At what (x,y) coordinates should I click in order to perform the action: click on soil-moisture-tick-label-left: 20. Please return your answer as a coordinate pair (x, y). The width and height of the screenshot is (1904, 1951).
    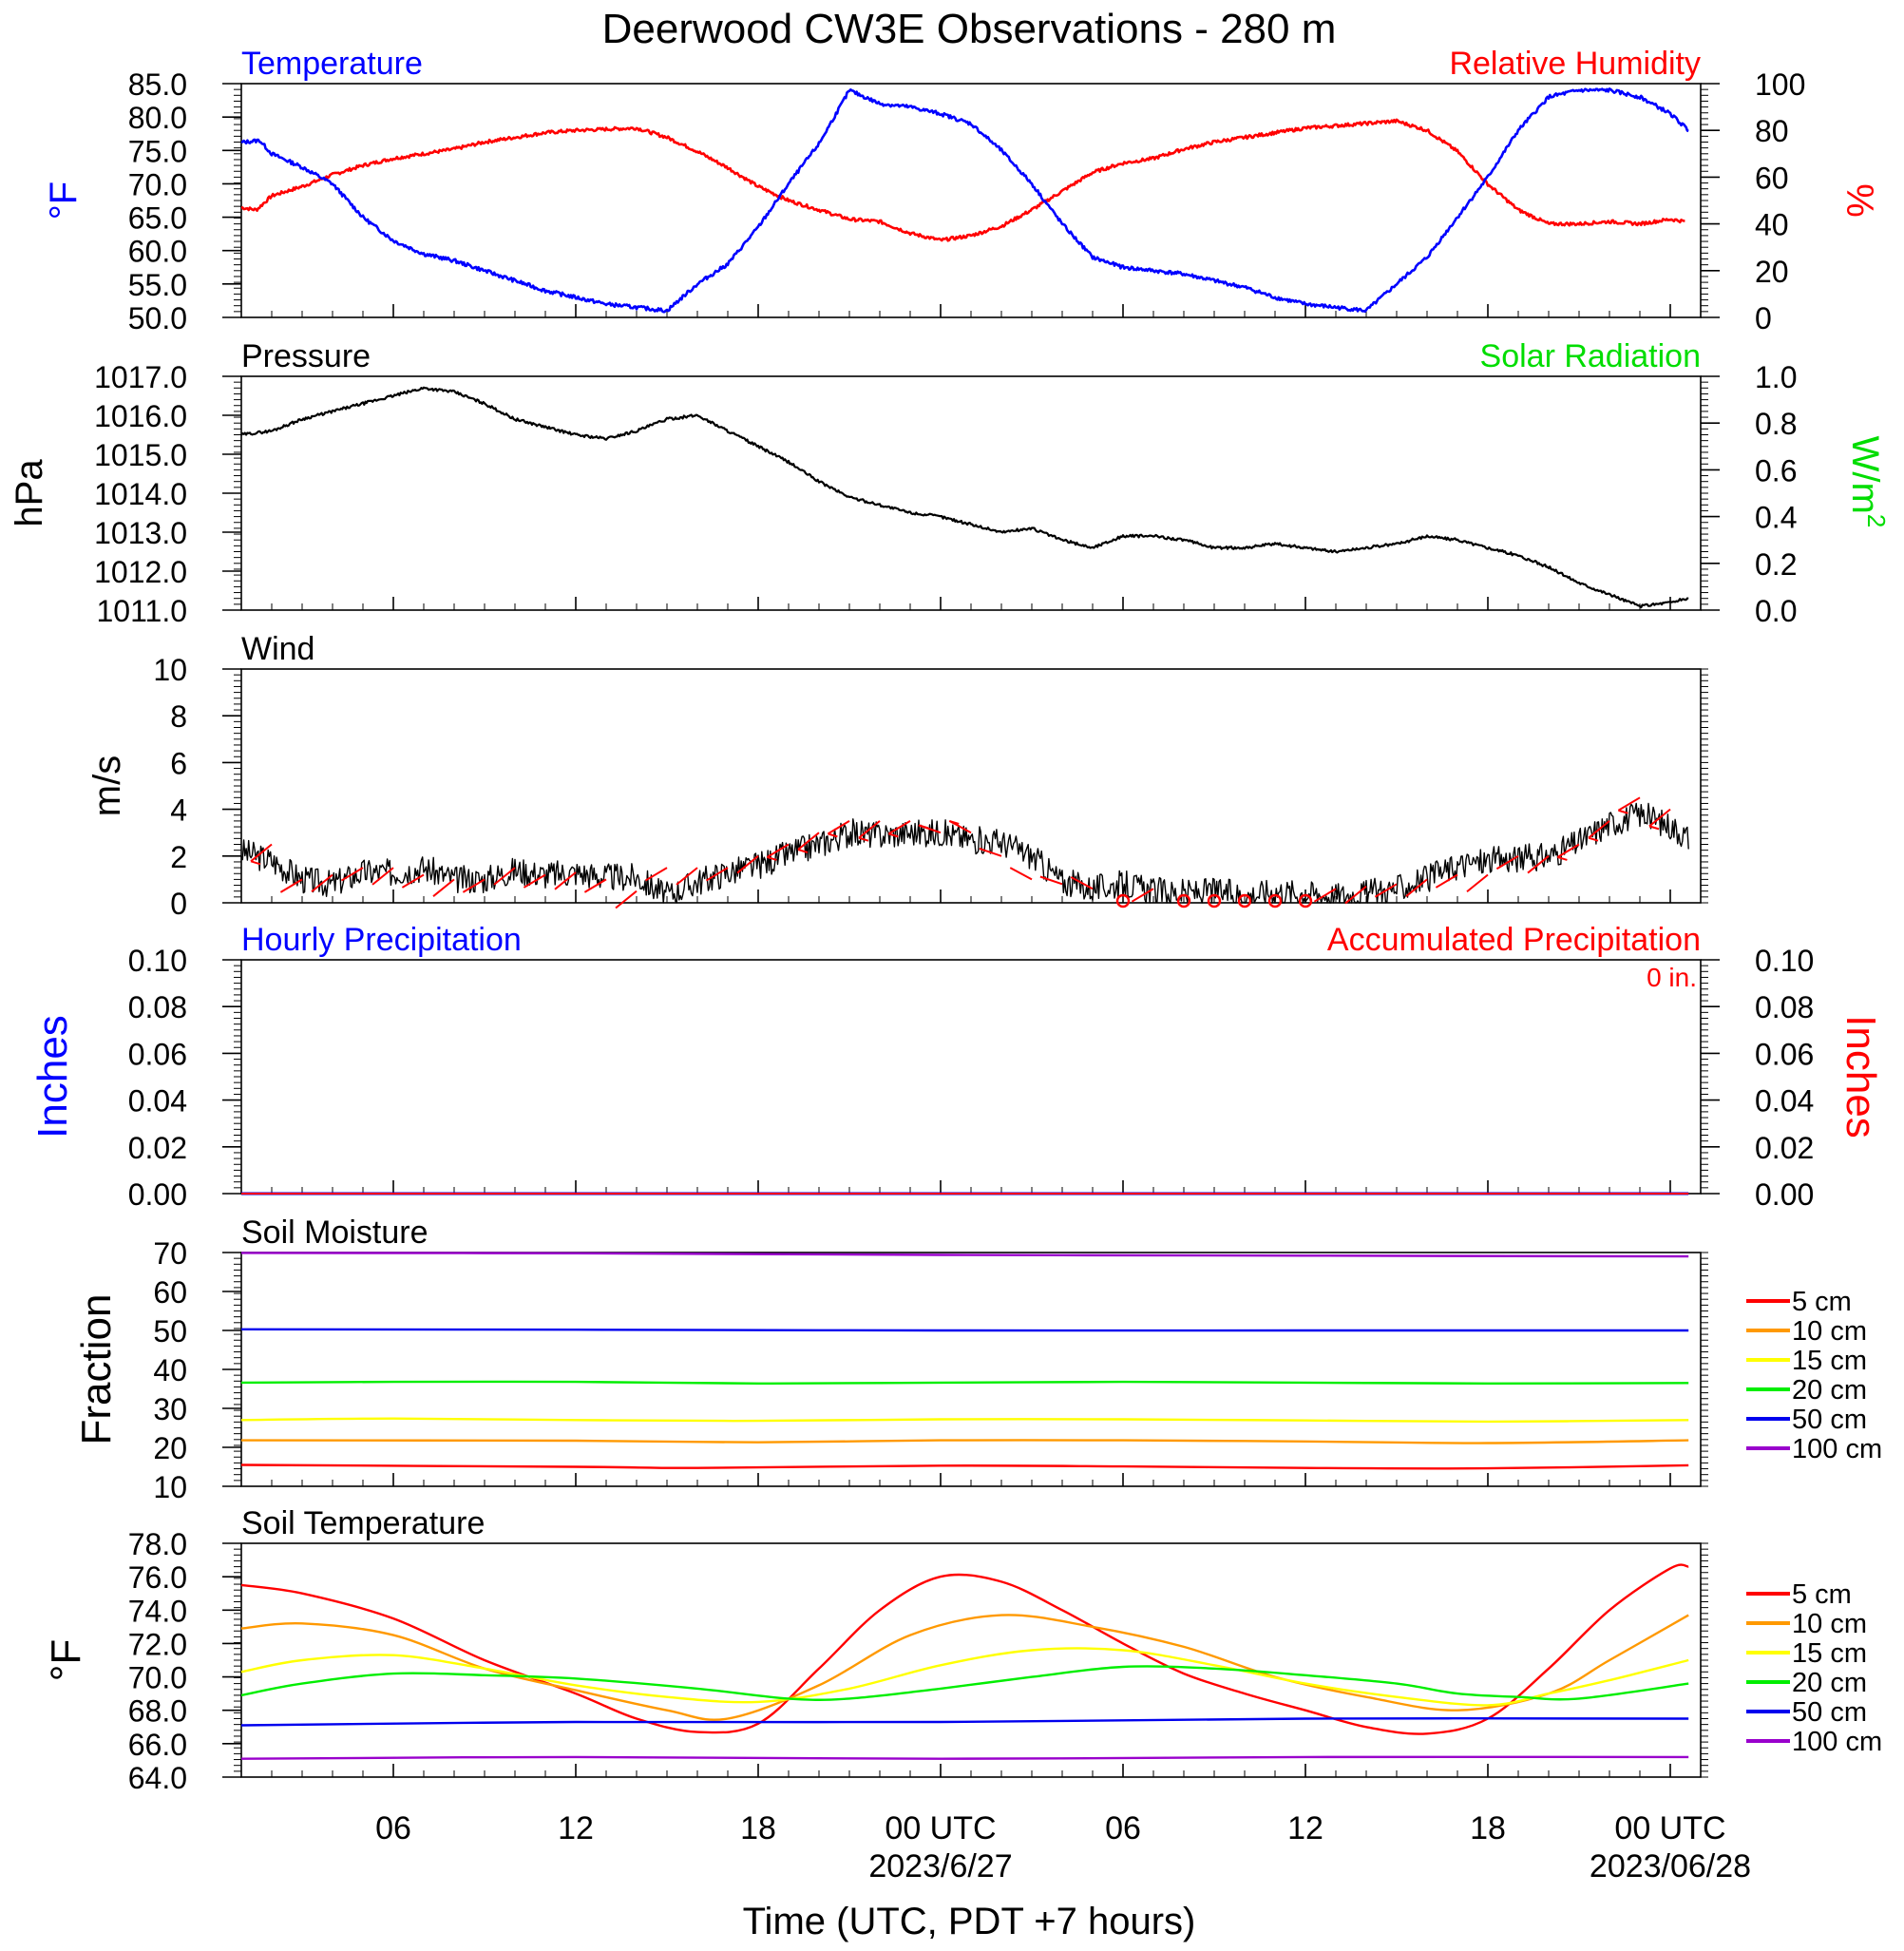
    Looking at the image, I should click on (170, 1448).